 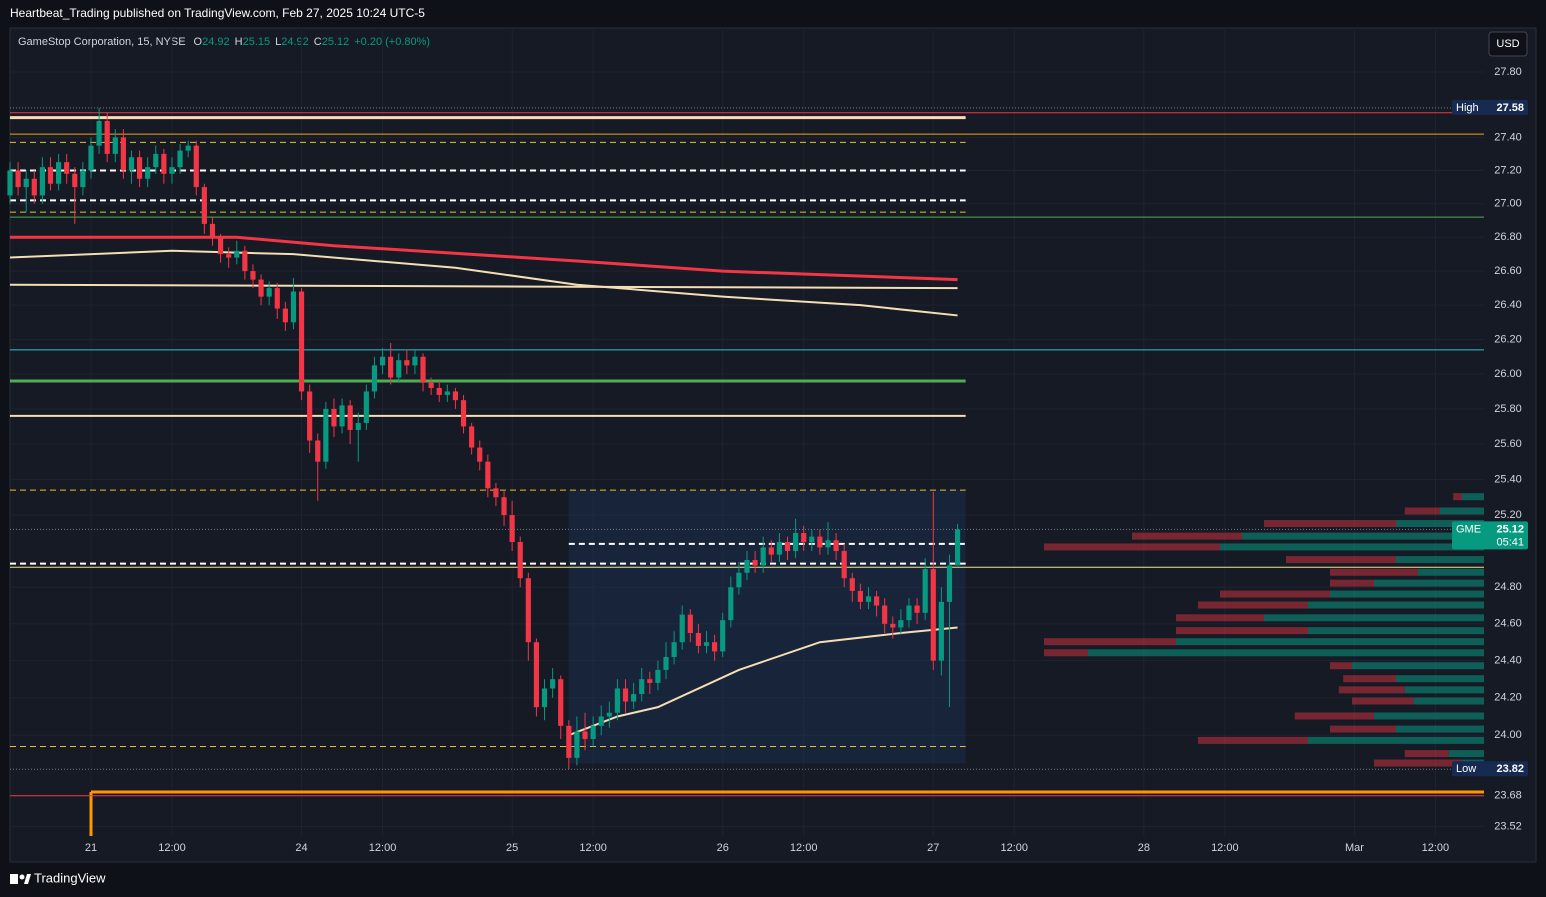 I want to click on y-tick-label: 26.00, so click(x=1508, y=374).